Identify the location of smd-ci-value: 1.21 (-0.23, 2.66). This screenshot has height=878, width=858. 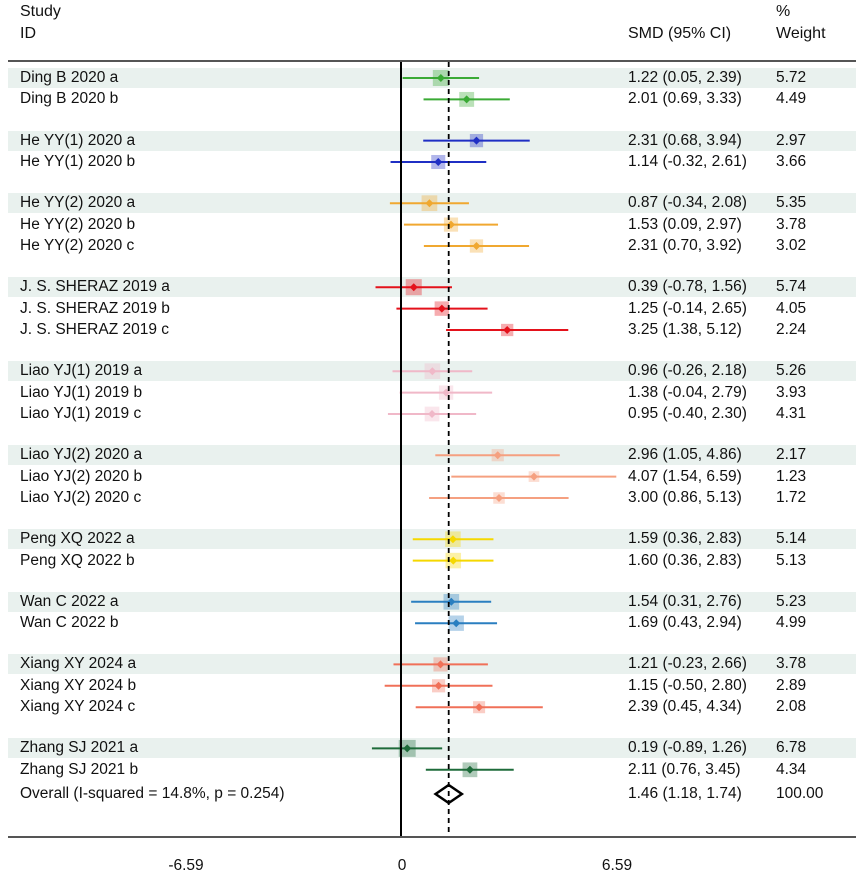
(687, 664).